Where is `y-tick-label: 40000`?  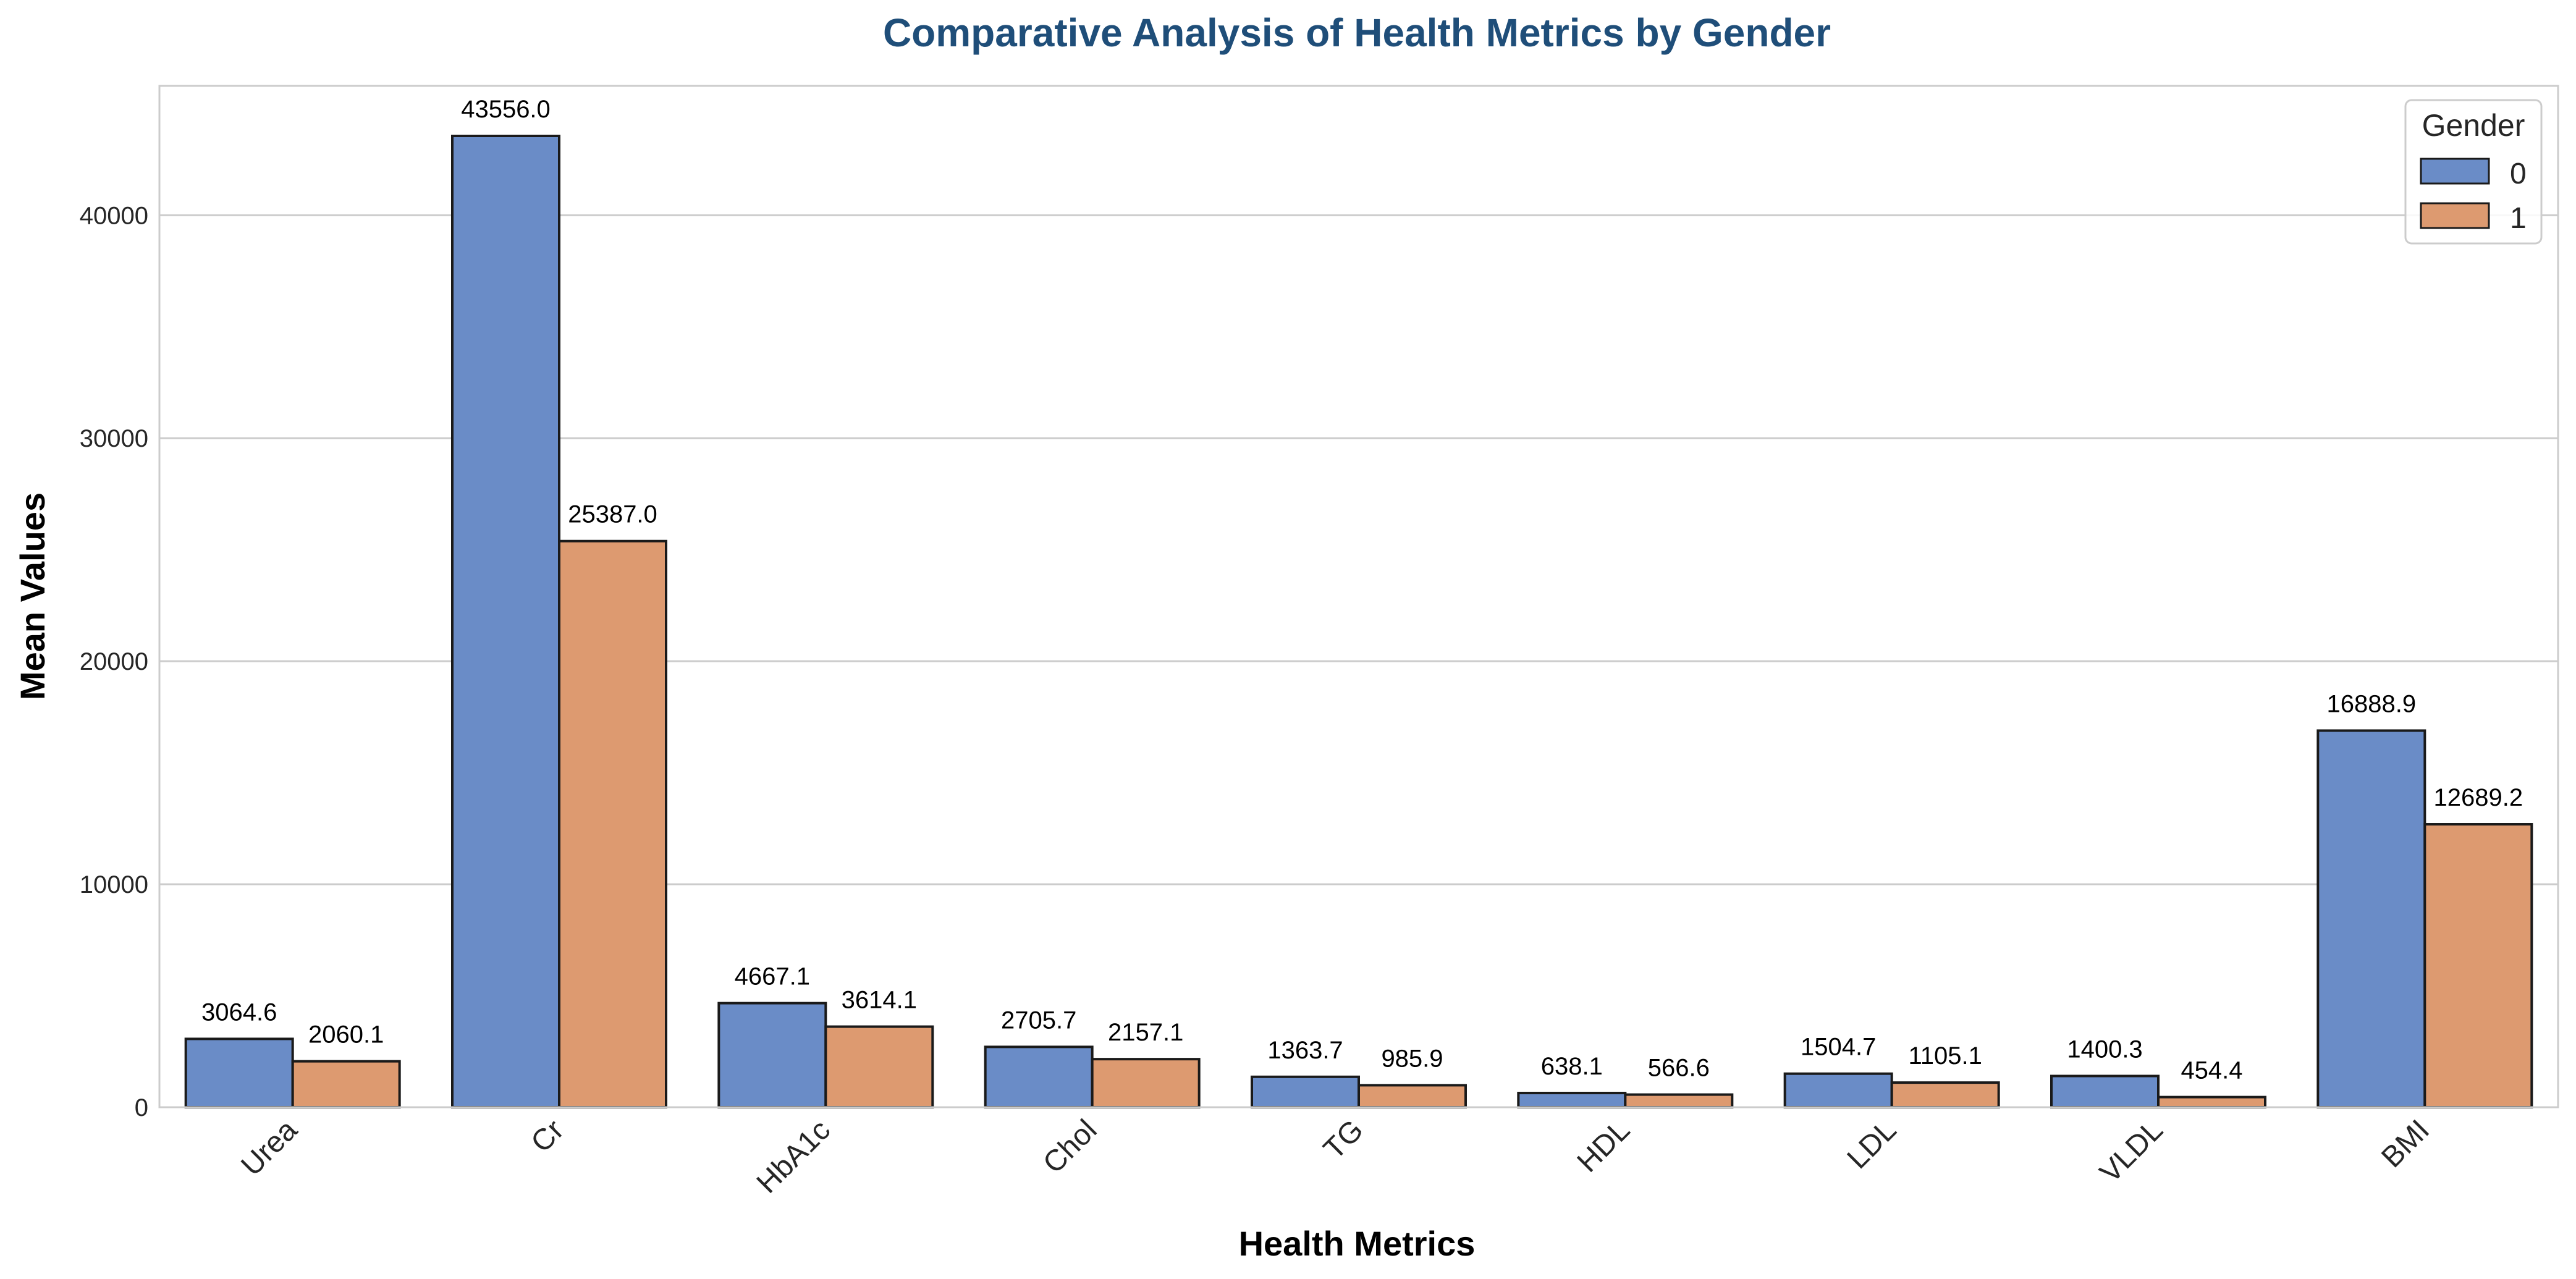
y-tick-label: 40000 is located at coordinates (114, 215).